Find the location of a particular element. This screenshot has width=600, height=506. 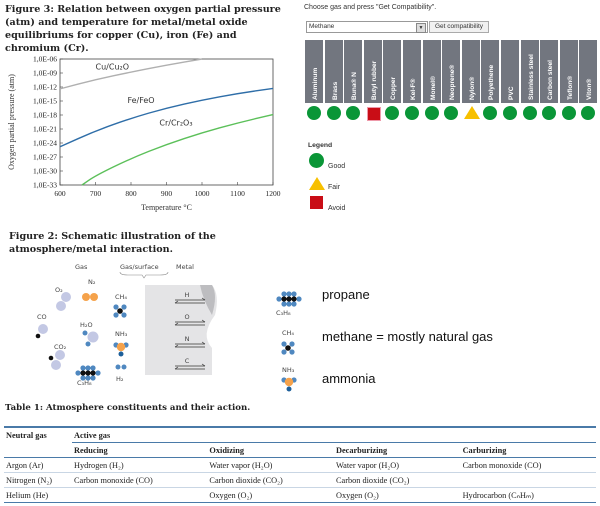

gas-surface-header: Gas/surface is located at coordinates (139, 267).